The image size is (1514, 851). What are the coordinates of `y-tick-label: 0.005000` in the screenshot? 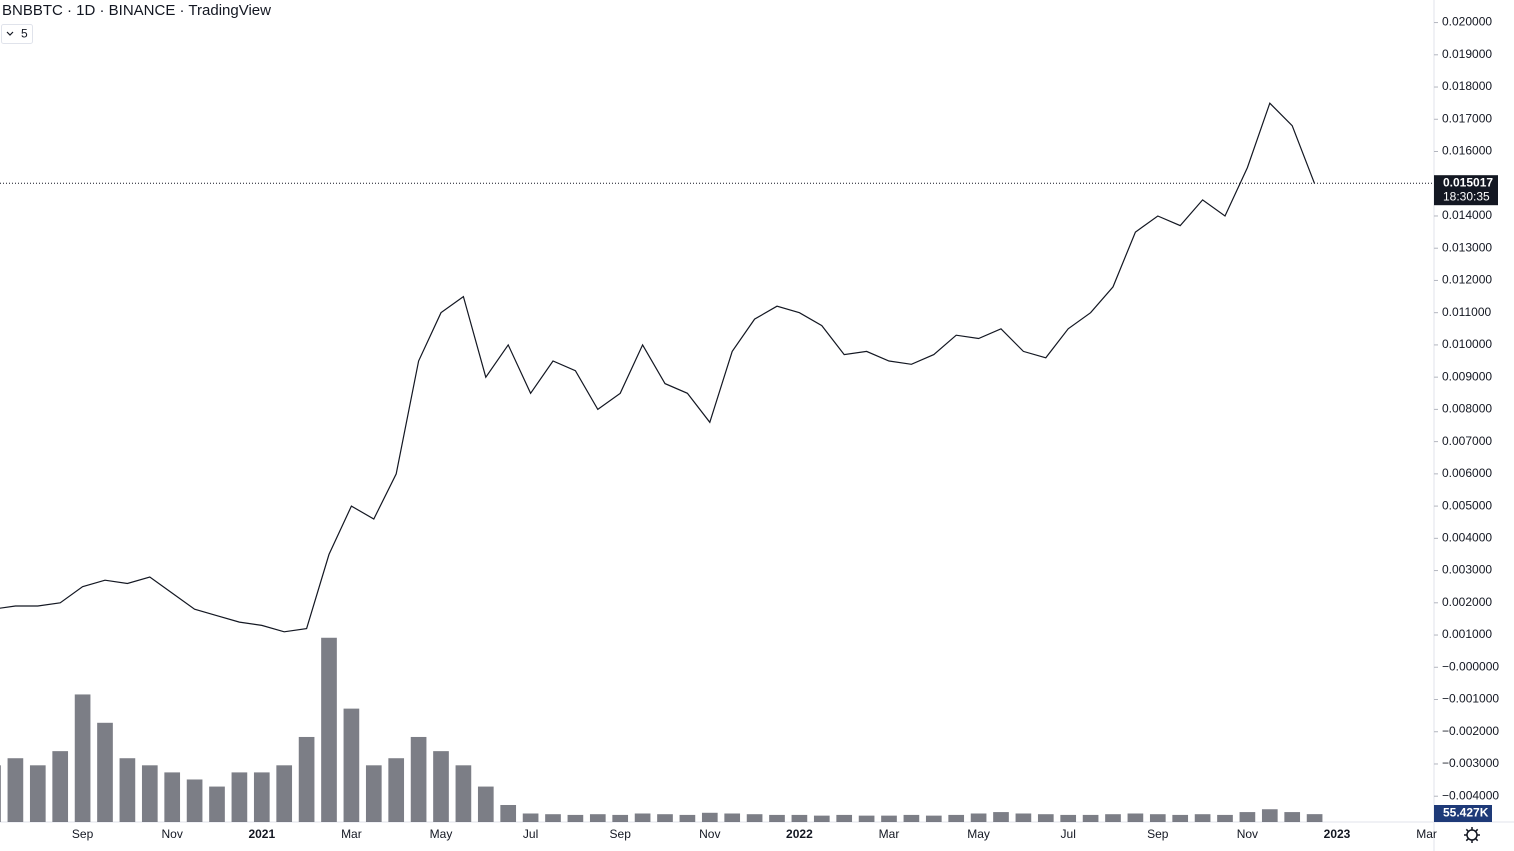 It's located at (1467, 505).